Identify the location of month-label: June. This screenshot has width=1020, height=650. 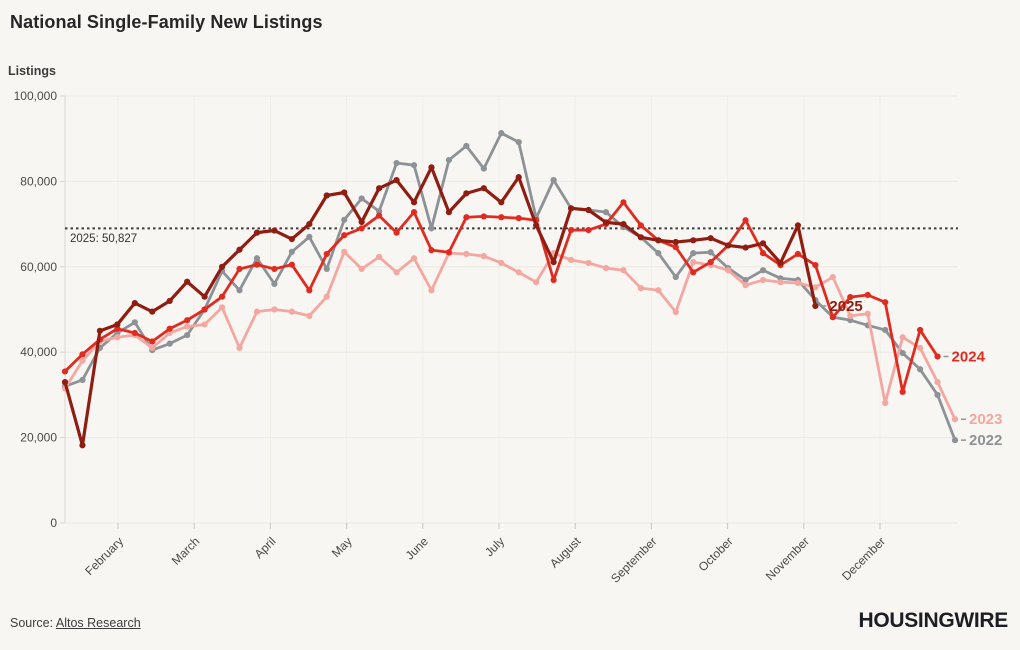
(417, 548).